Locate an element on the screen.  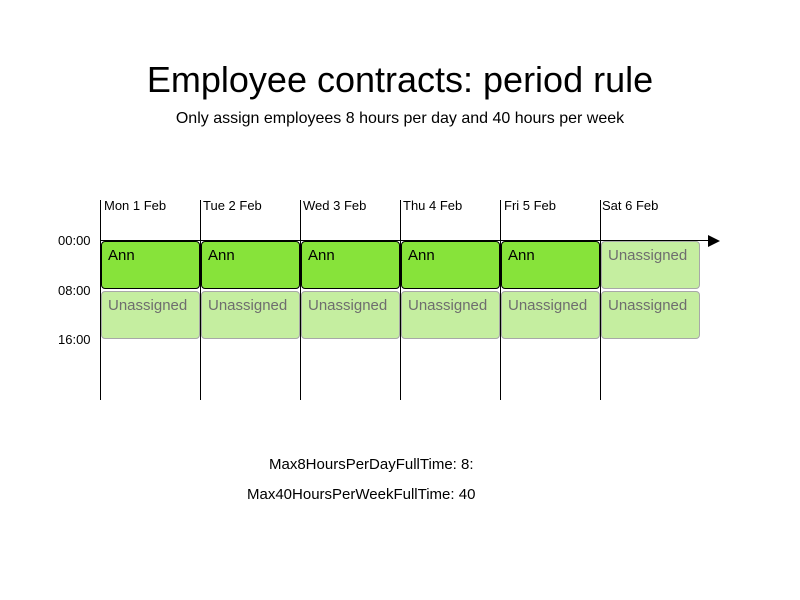
shift-tue-day: Unassigned is located at coordinates (250, 315).